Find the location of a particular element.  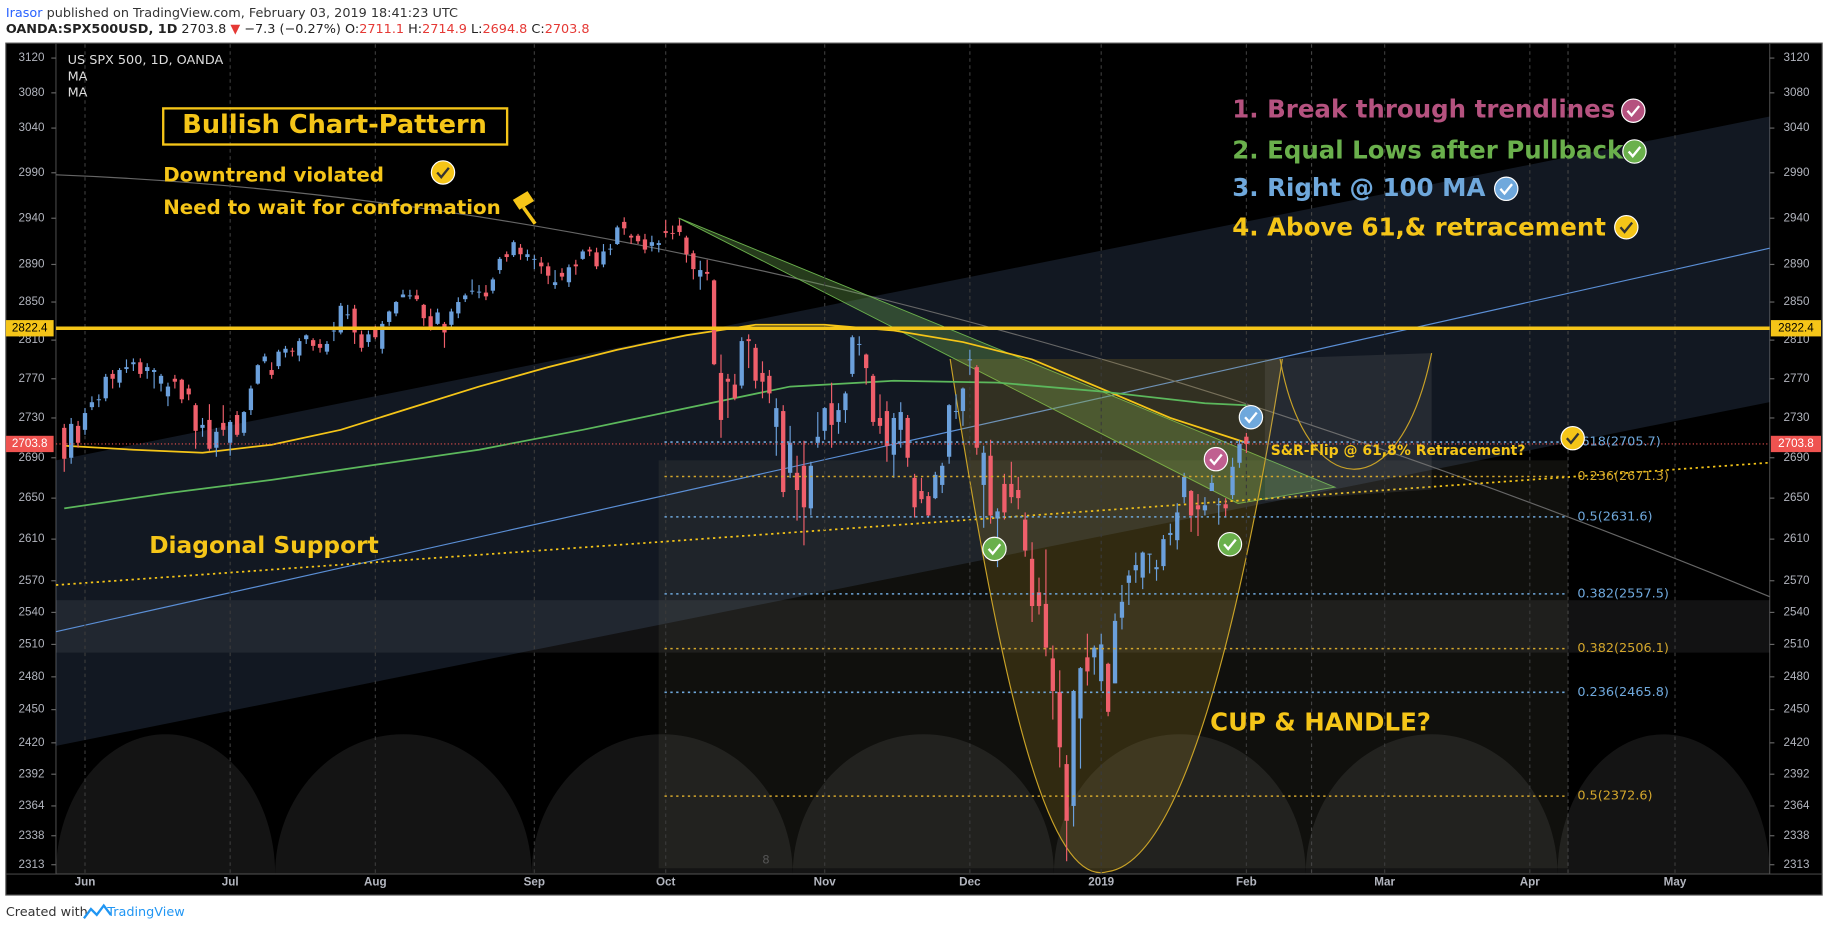

x-tick-label: Jul is located at coordinates (230, 881).